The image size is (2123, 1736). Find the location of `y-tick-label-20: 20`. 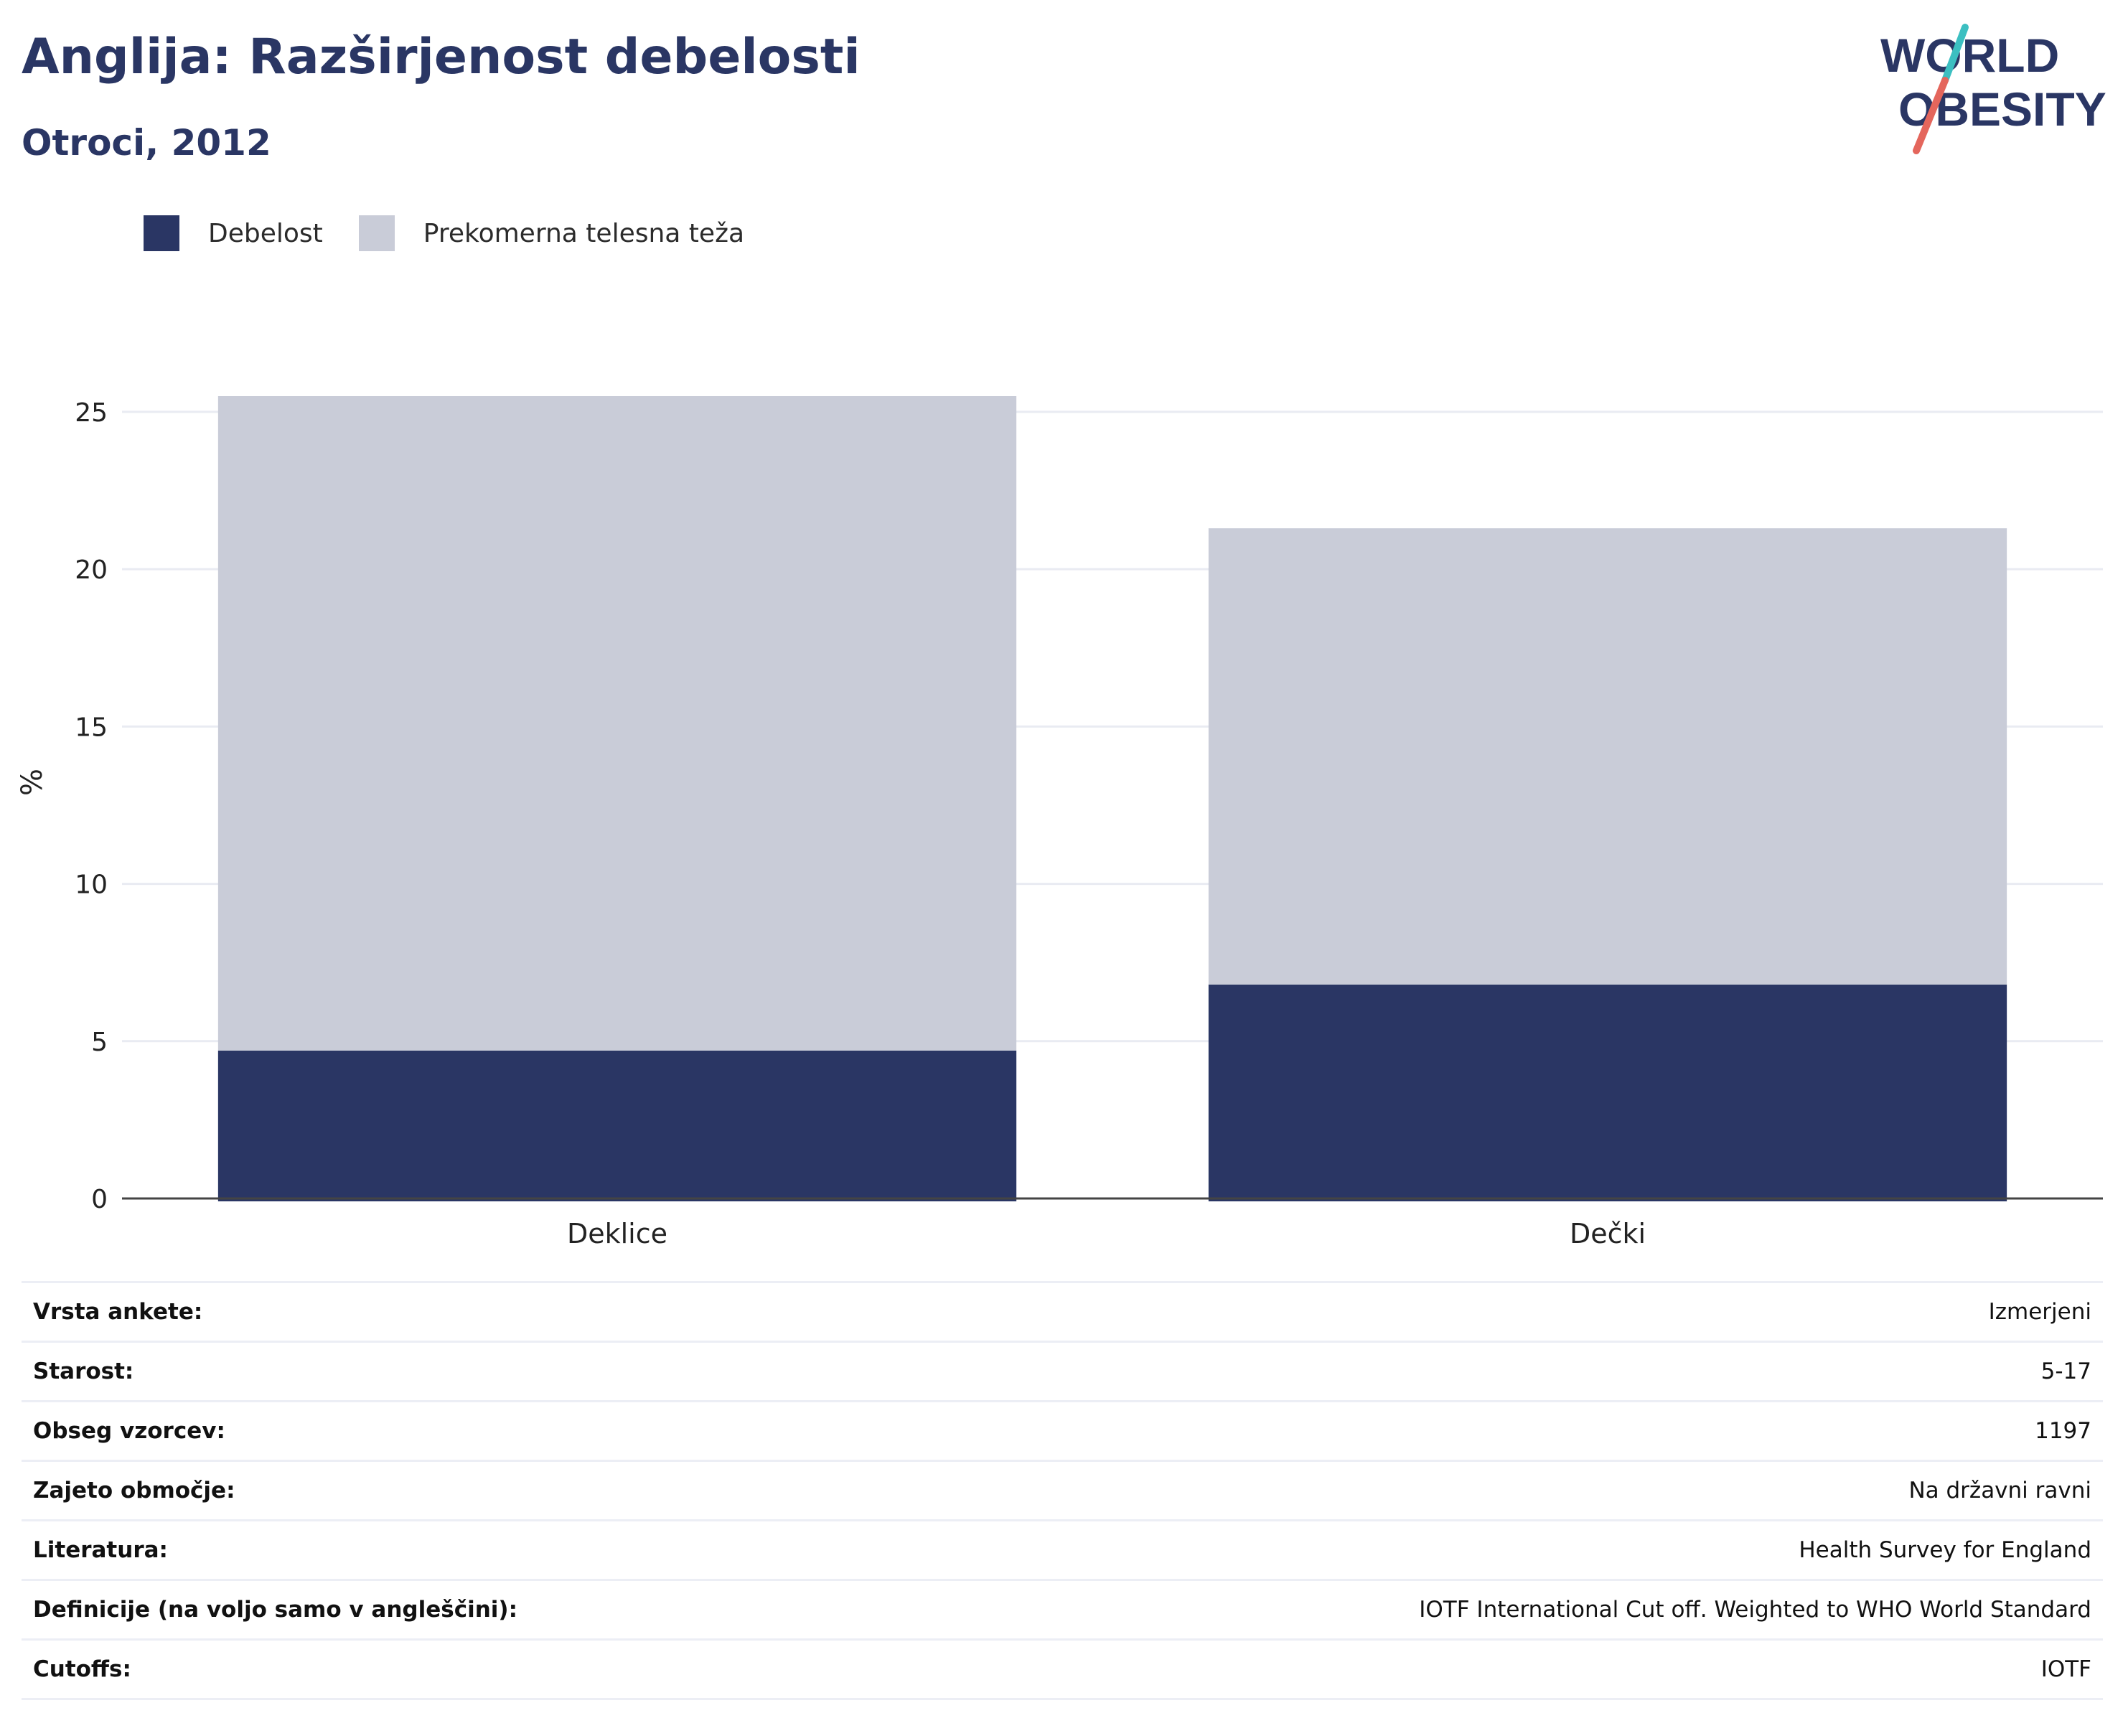

y-tick-label-20: 20 is located at coordinates (91, 570).